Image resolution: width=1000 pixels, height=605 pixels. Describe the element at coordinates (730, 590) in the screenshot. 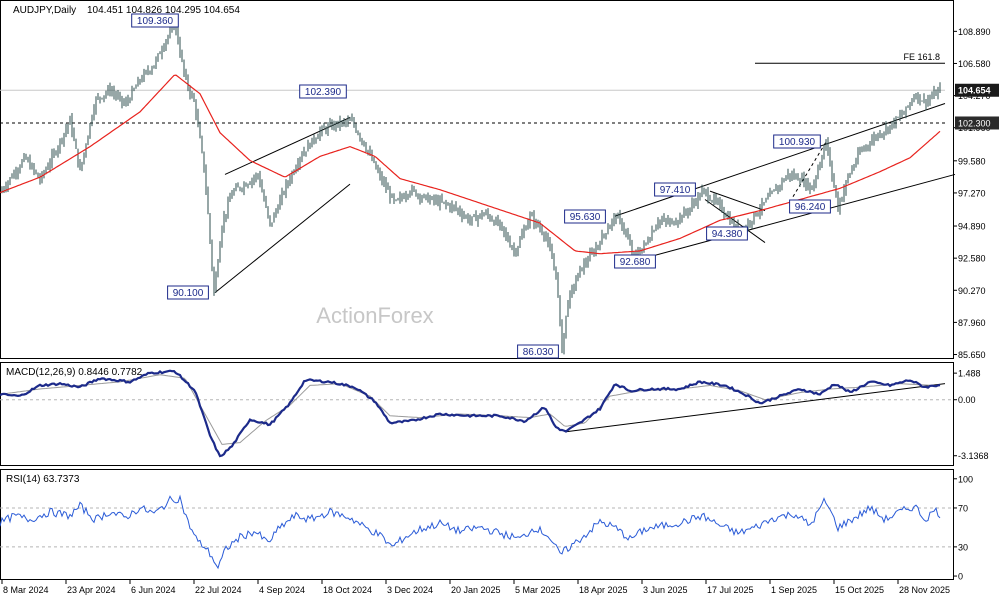

I see `x-tick-label: 17 Jul 2025` at that location.